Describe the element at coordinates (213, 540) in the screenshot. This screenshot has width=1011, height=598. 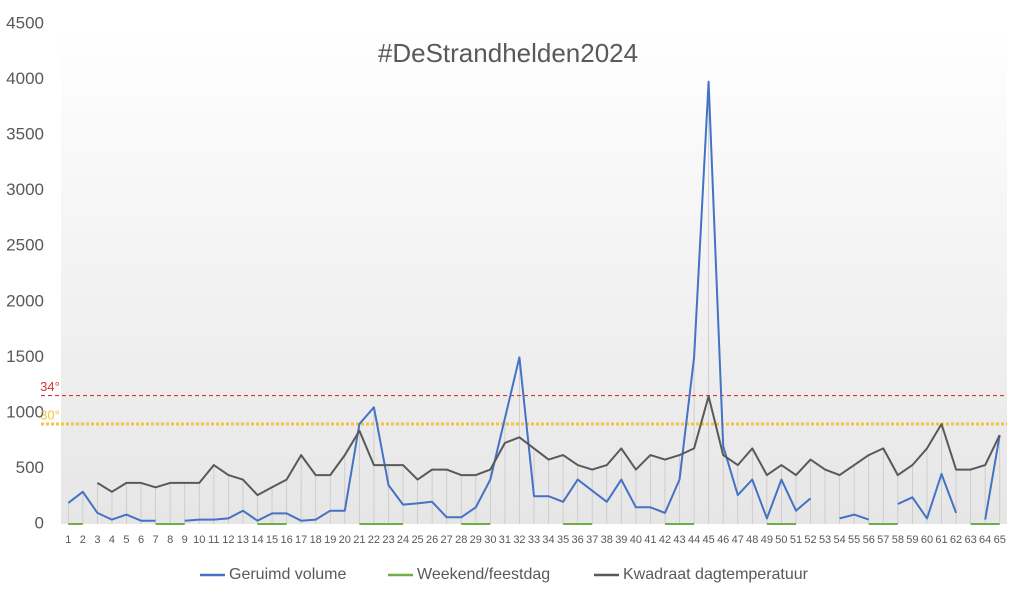
I see `x-tick-label: 11` at that location.